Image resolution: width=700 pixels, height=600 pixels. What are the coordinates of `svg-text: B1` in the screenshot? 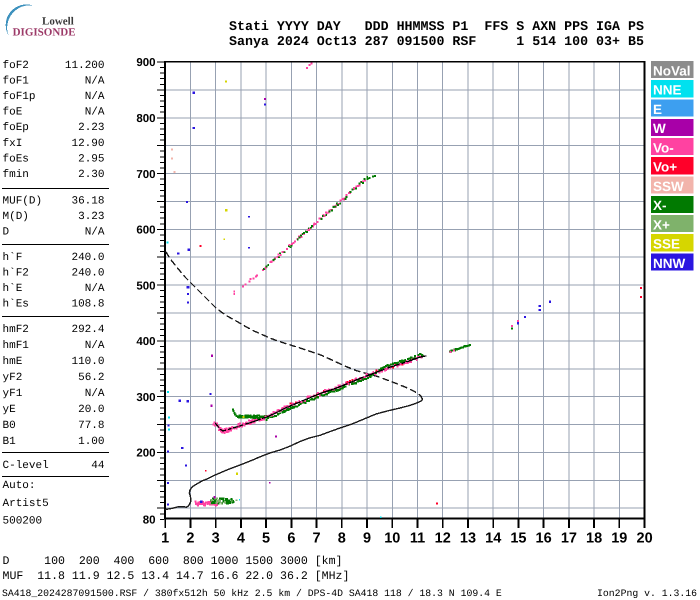 It's located at (10, 442).